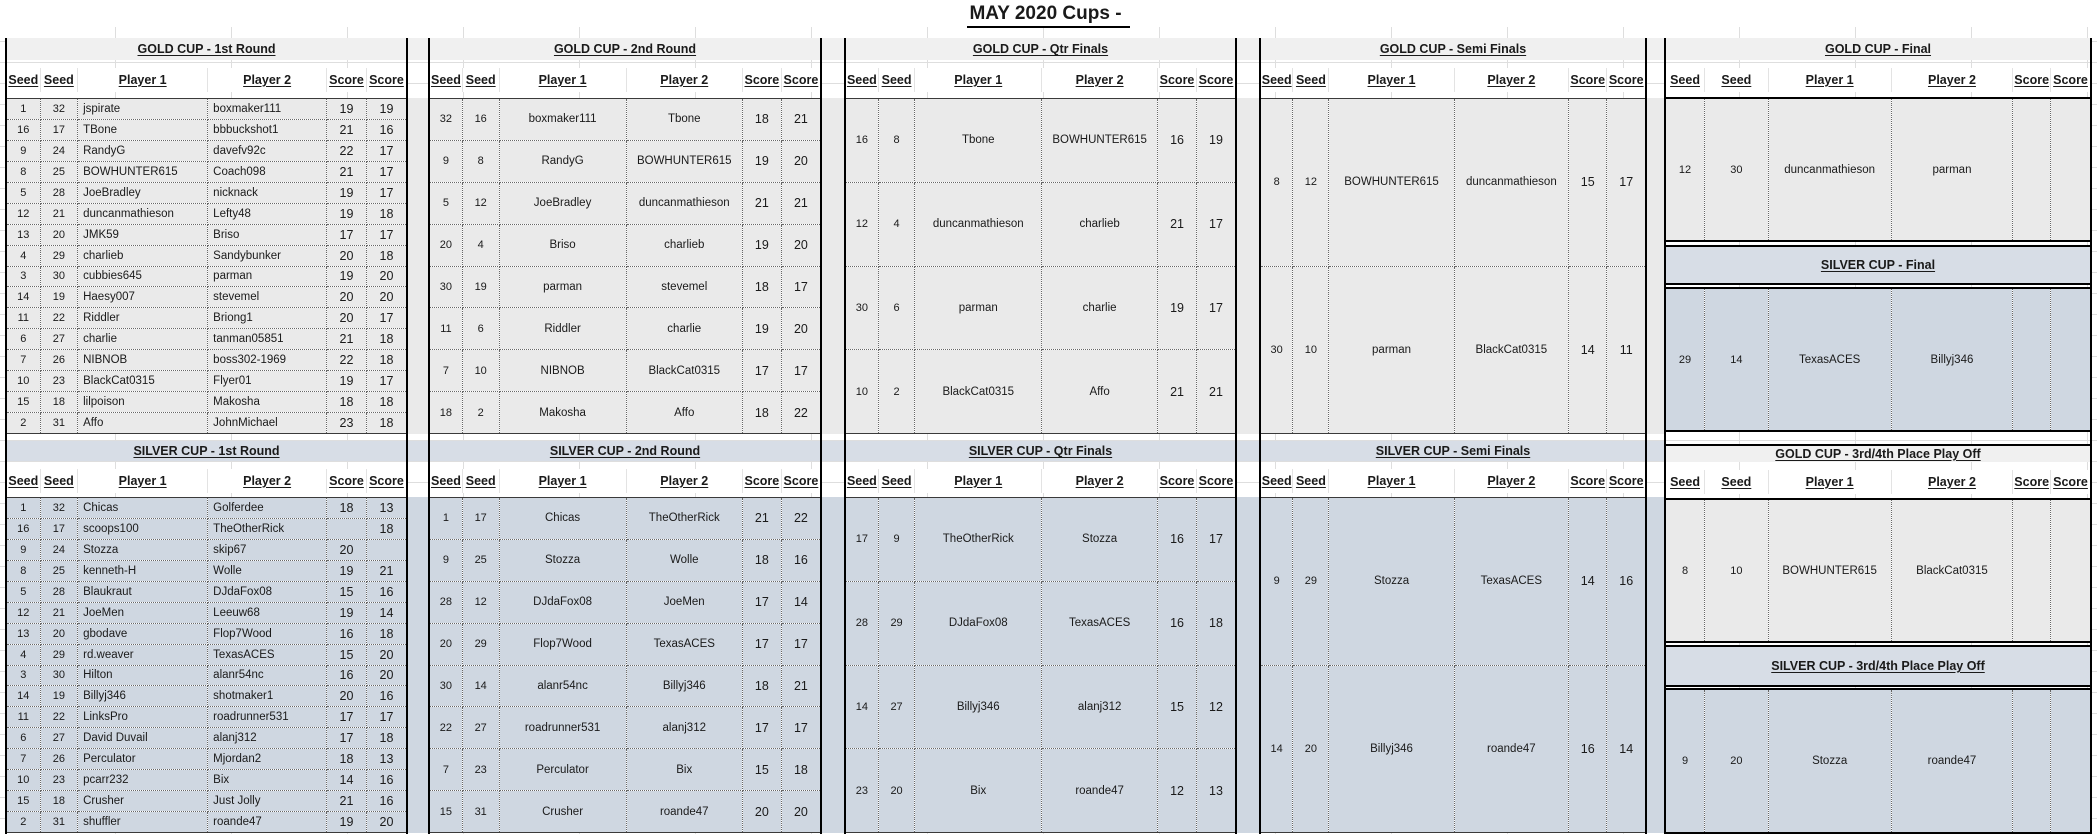 This screenshot has height=834, width=2097. Describe the element at coordinates (800, 119) in the screenshot. I see `score2-cell: 21` at that location.